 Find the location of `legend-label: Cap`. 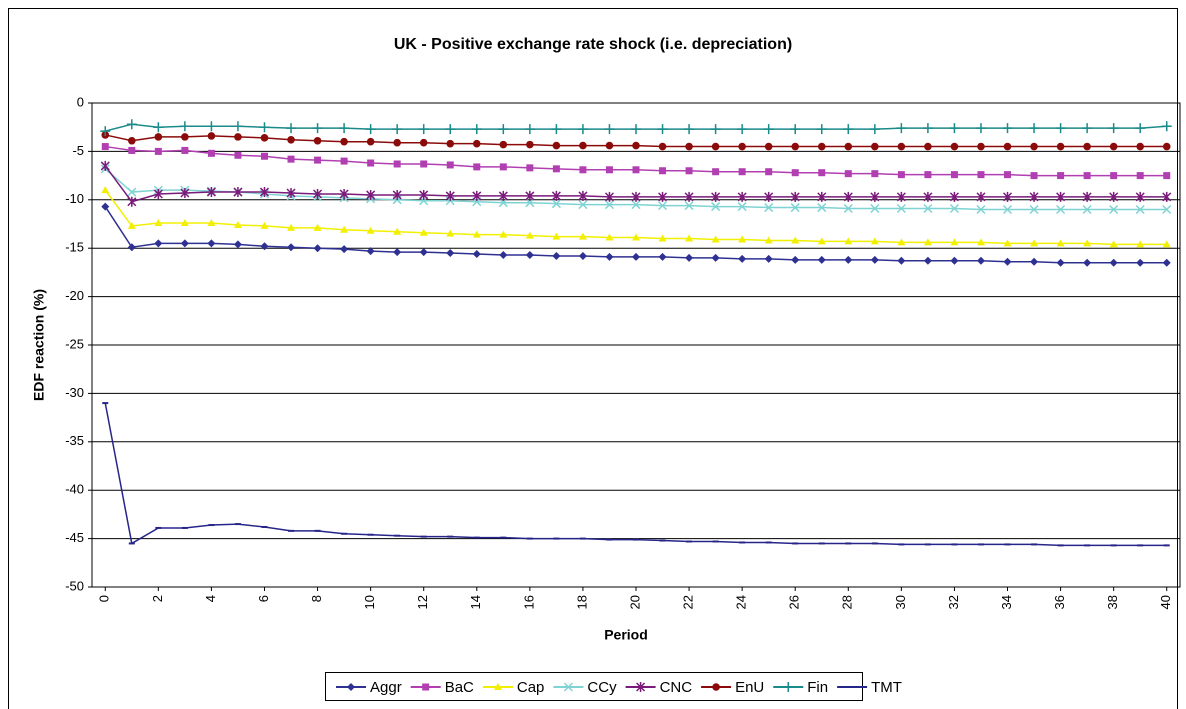

legend-label: Cap is located at coordinates (531, 687).